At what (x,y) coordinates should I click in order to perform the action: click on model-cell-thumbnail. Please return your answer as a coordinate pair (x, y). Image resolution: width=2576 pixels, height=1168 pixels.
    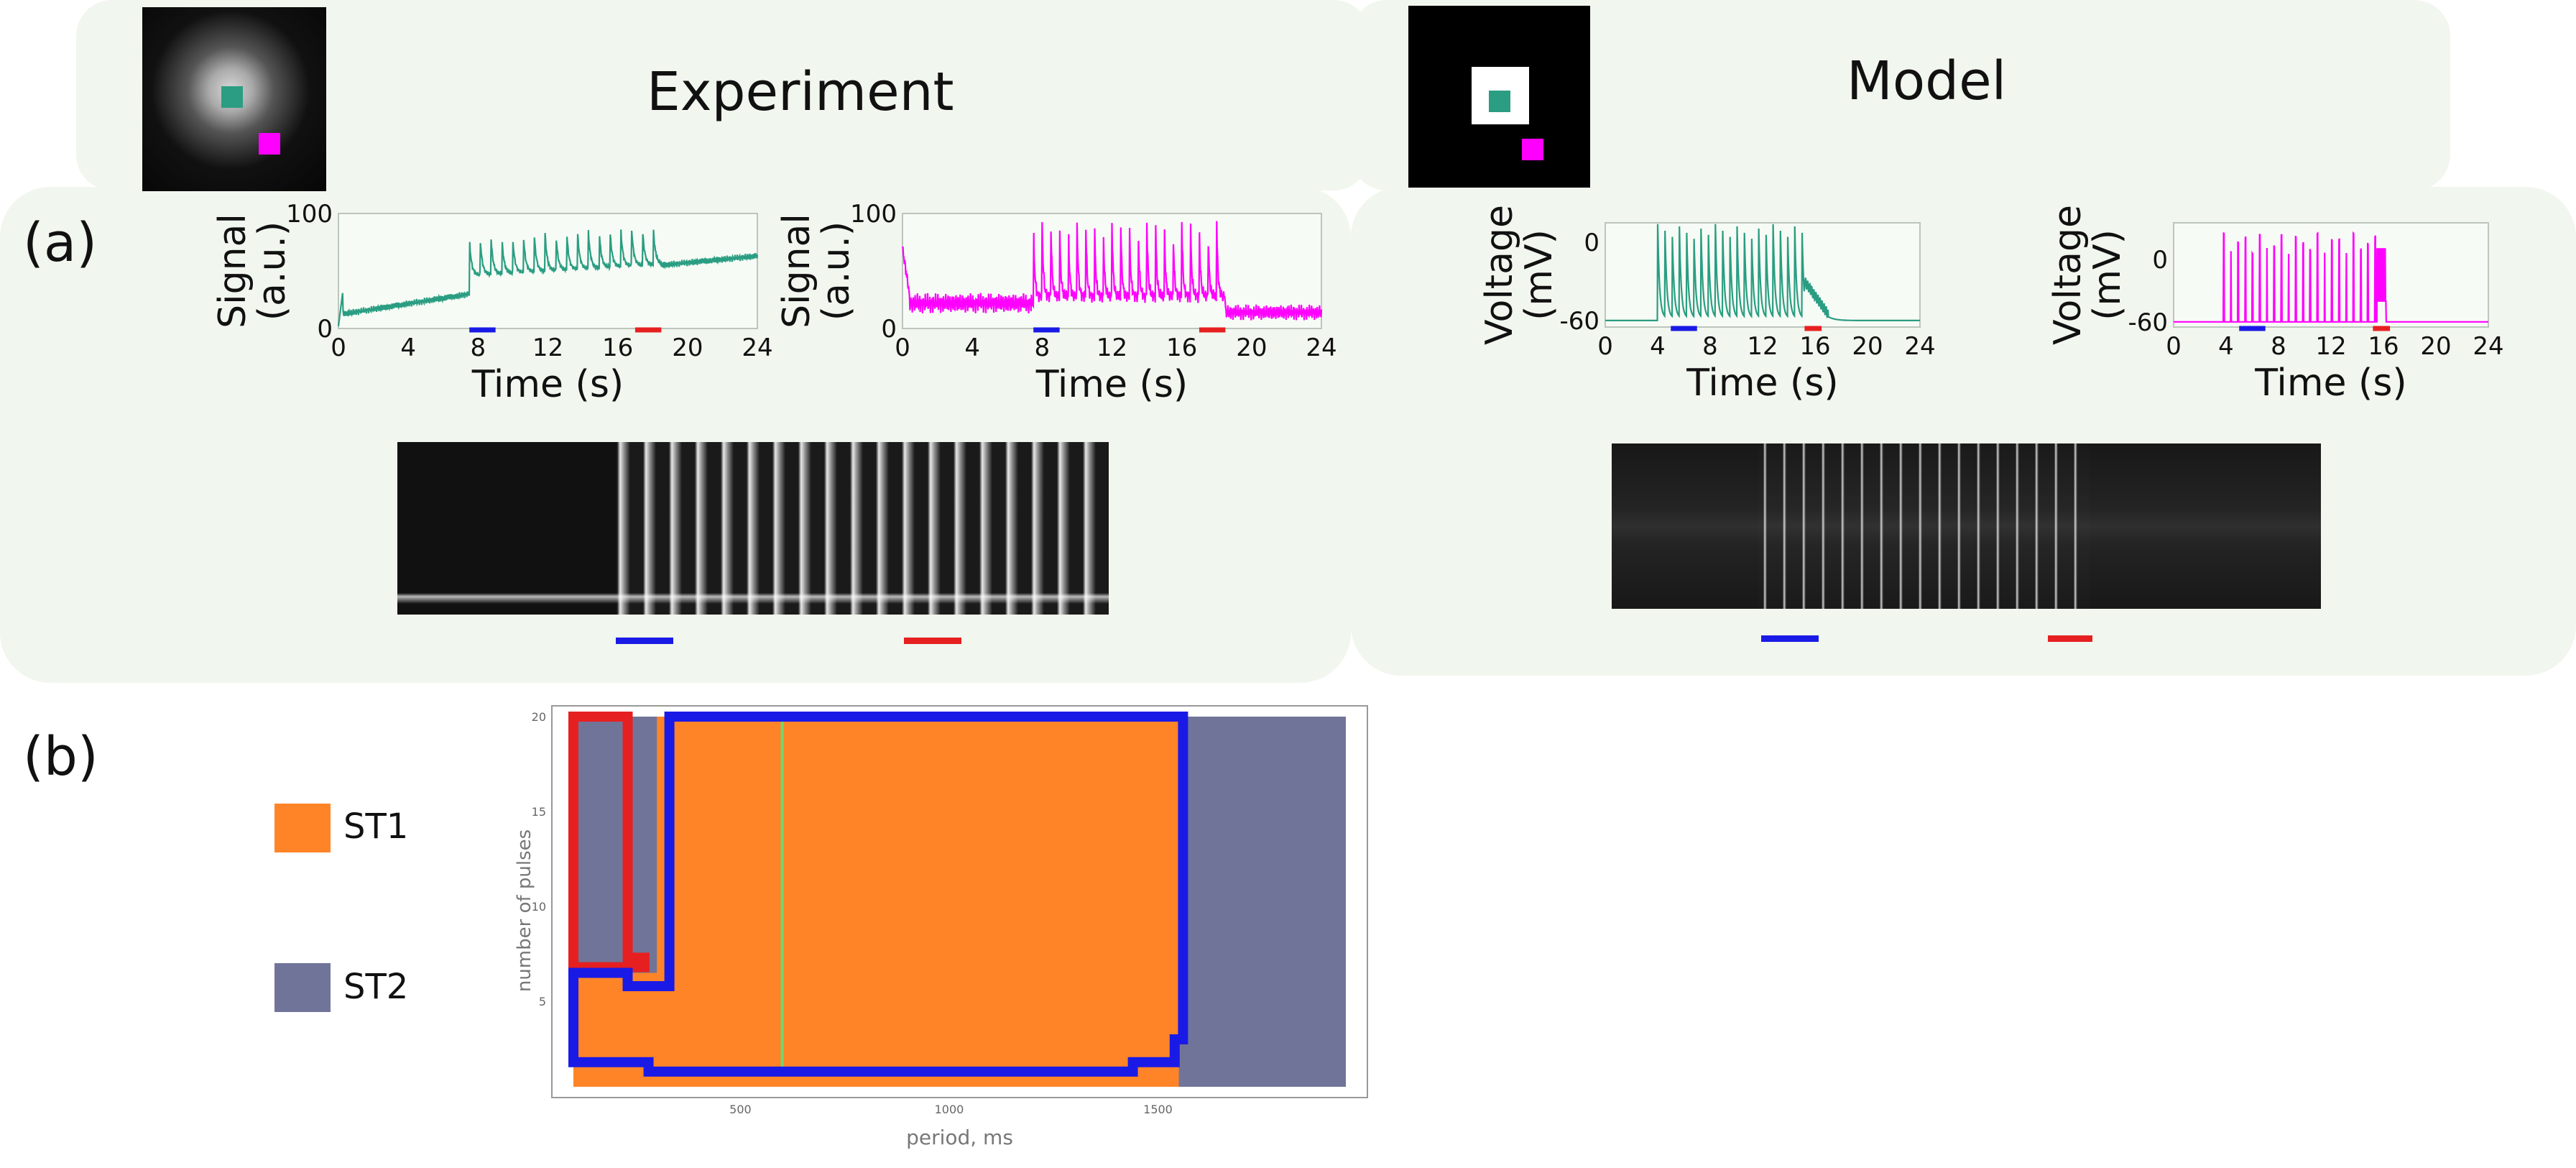
    Looking at the image, I should click on (1499, 97).